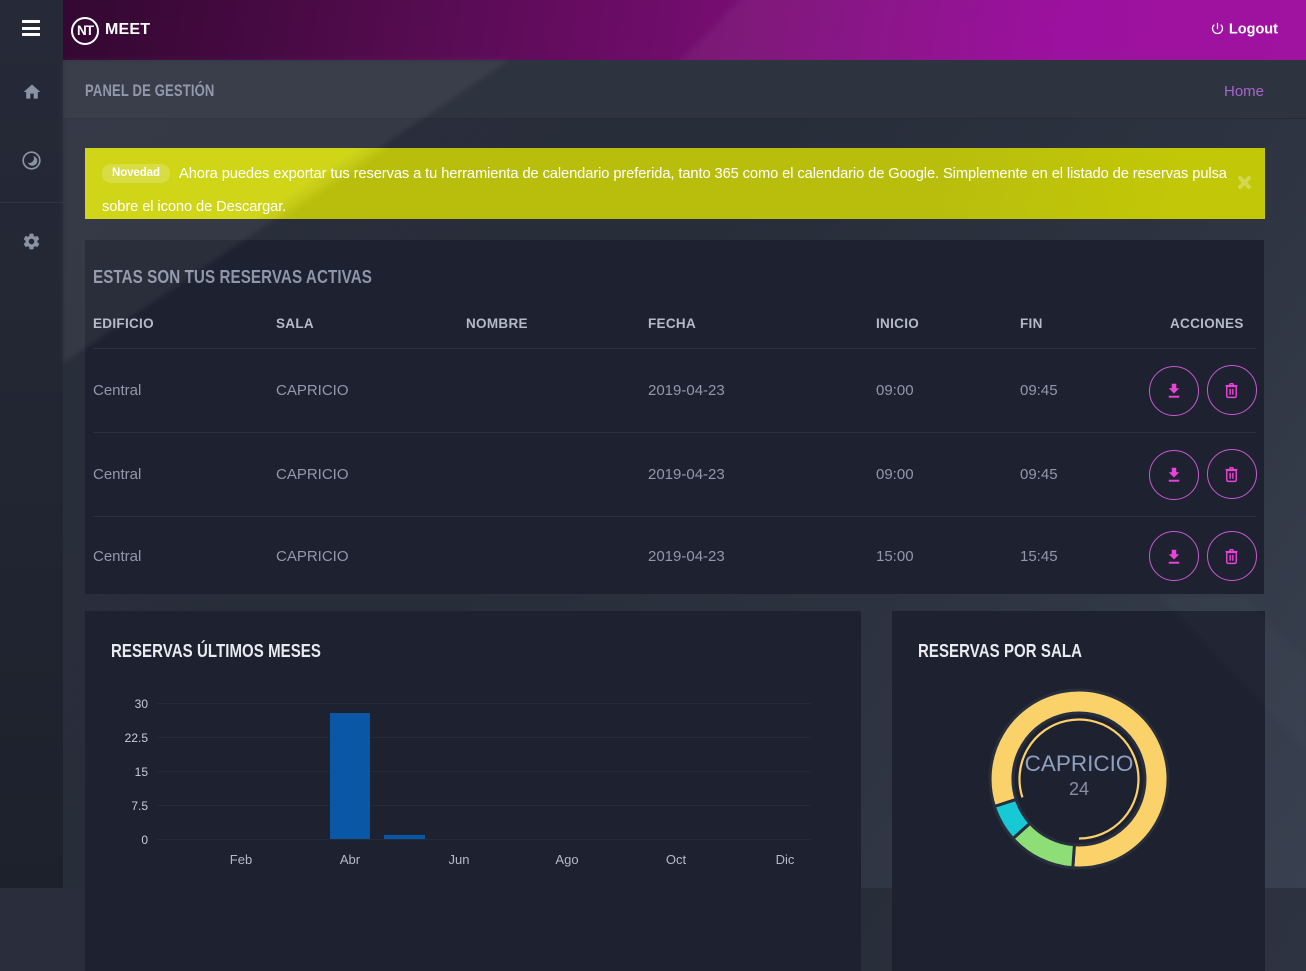  Describe the element at coordinates (142, 772) in the screenshot. I see `svg-text: 15` at that location.